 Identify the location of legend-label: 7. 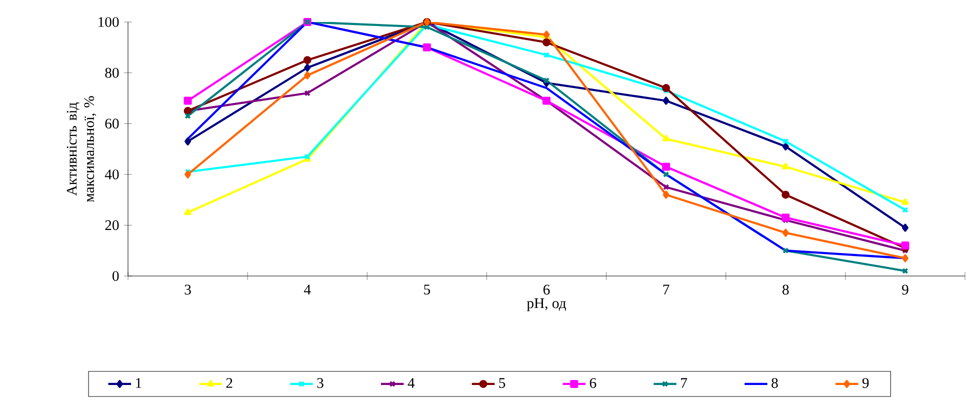
(684, 383).